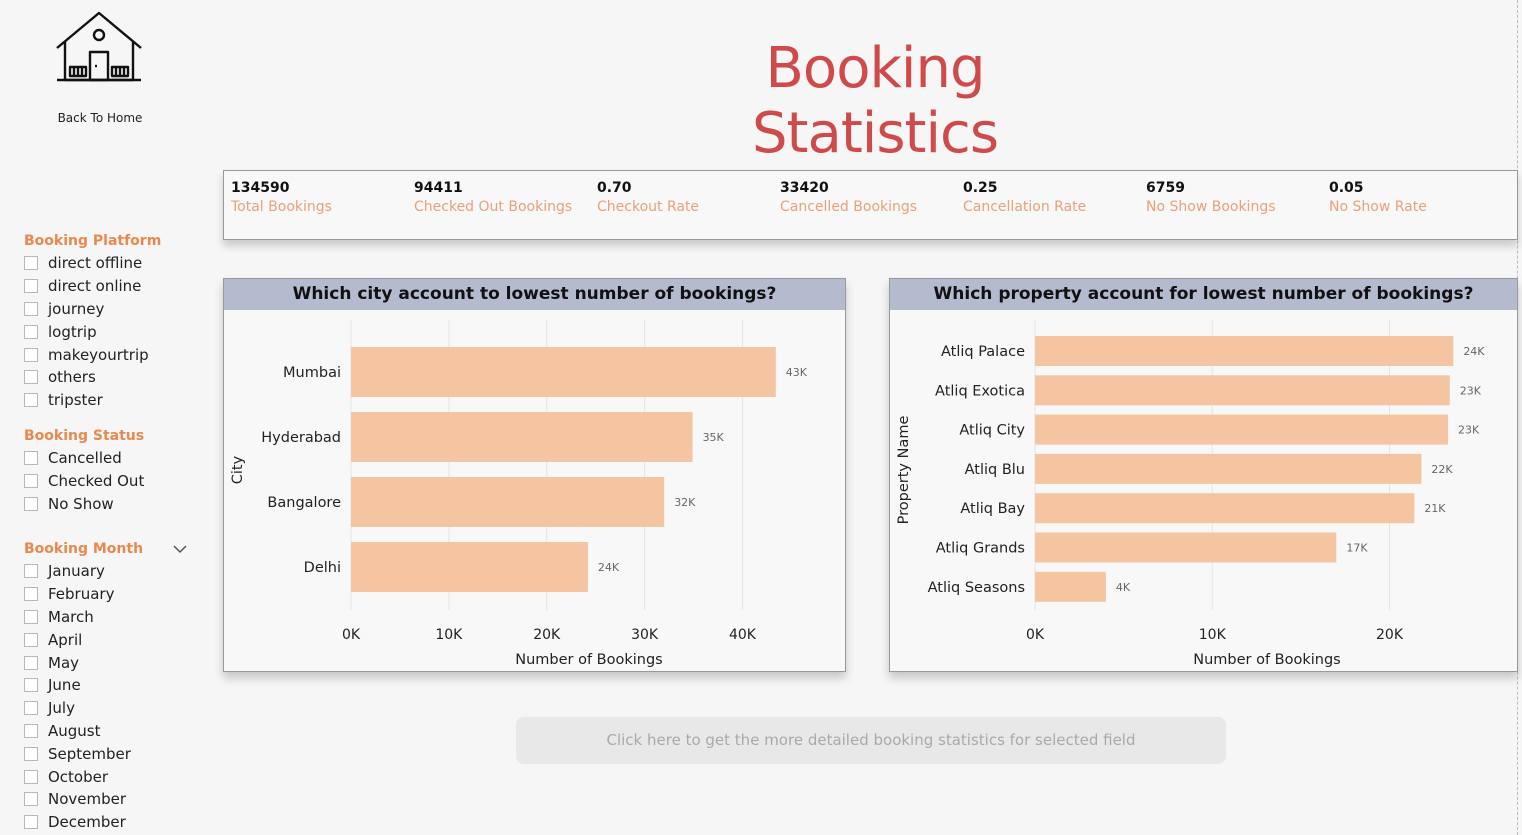 The width and height of the screenshot is (1522, 835). I want to click on slicer-option-label: Checked Out, so click(96, 481).